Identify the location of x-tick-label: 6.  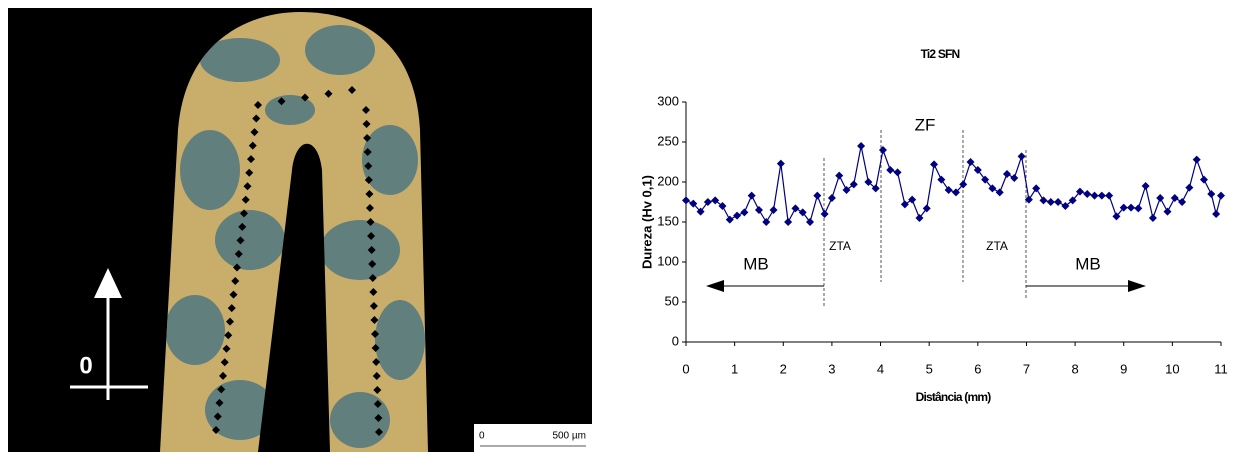
(977, 368).